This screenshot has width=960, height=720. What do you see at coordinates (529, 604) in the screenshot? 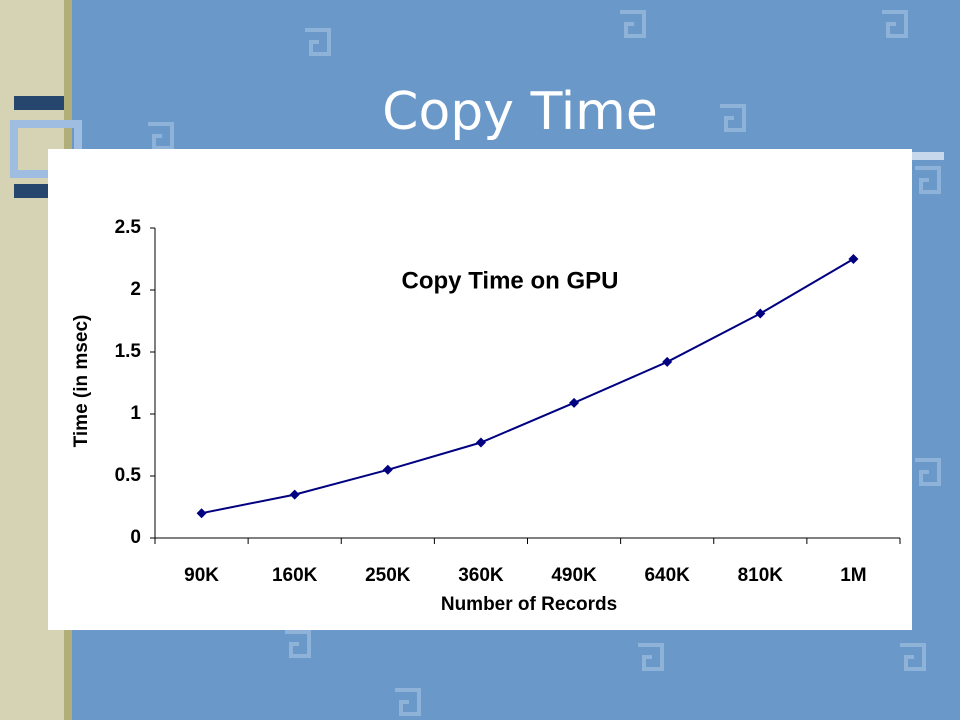
I see `x-axis-label: Number of Records` at bounding box center [529, 604].